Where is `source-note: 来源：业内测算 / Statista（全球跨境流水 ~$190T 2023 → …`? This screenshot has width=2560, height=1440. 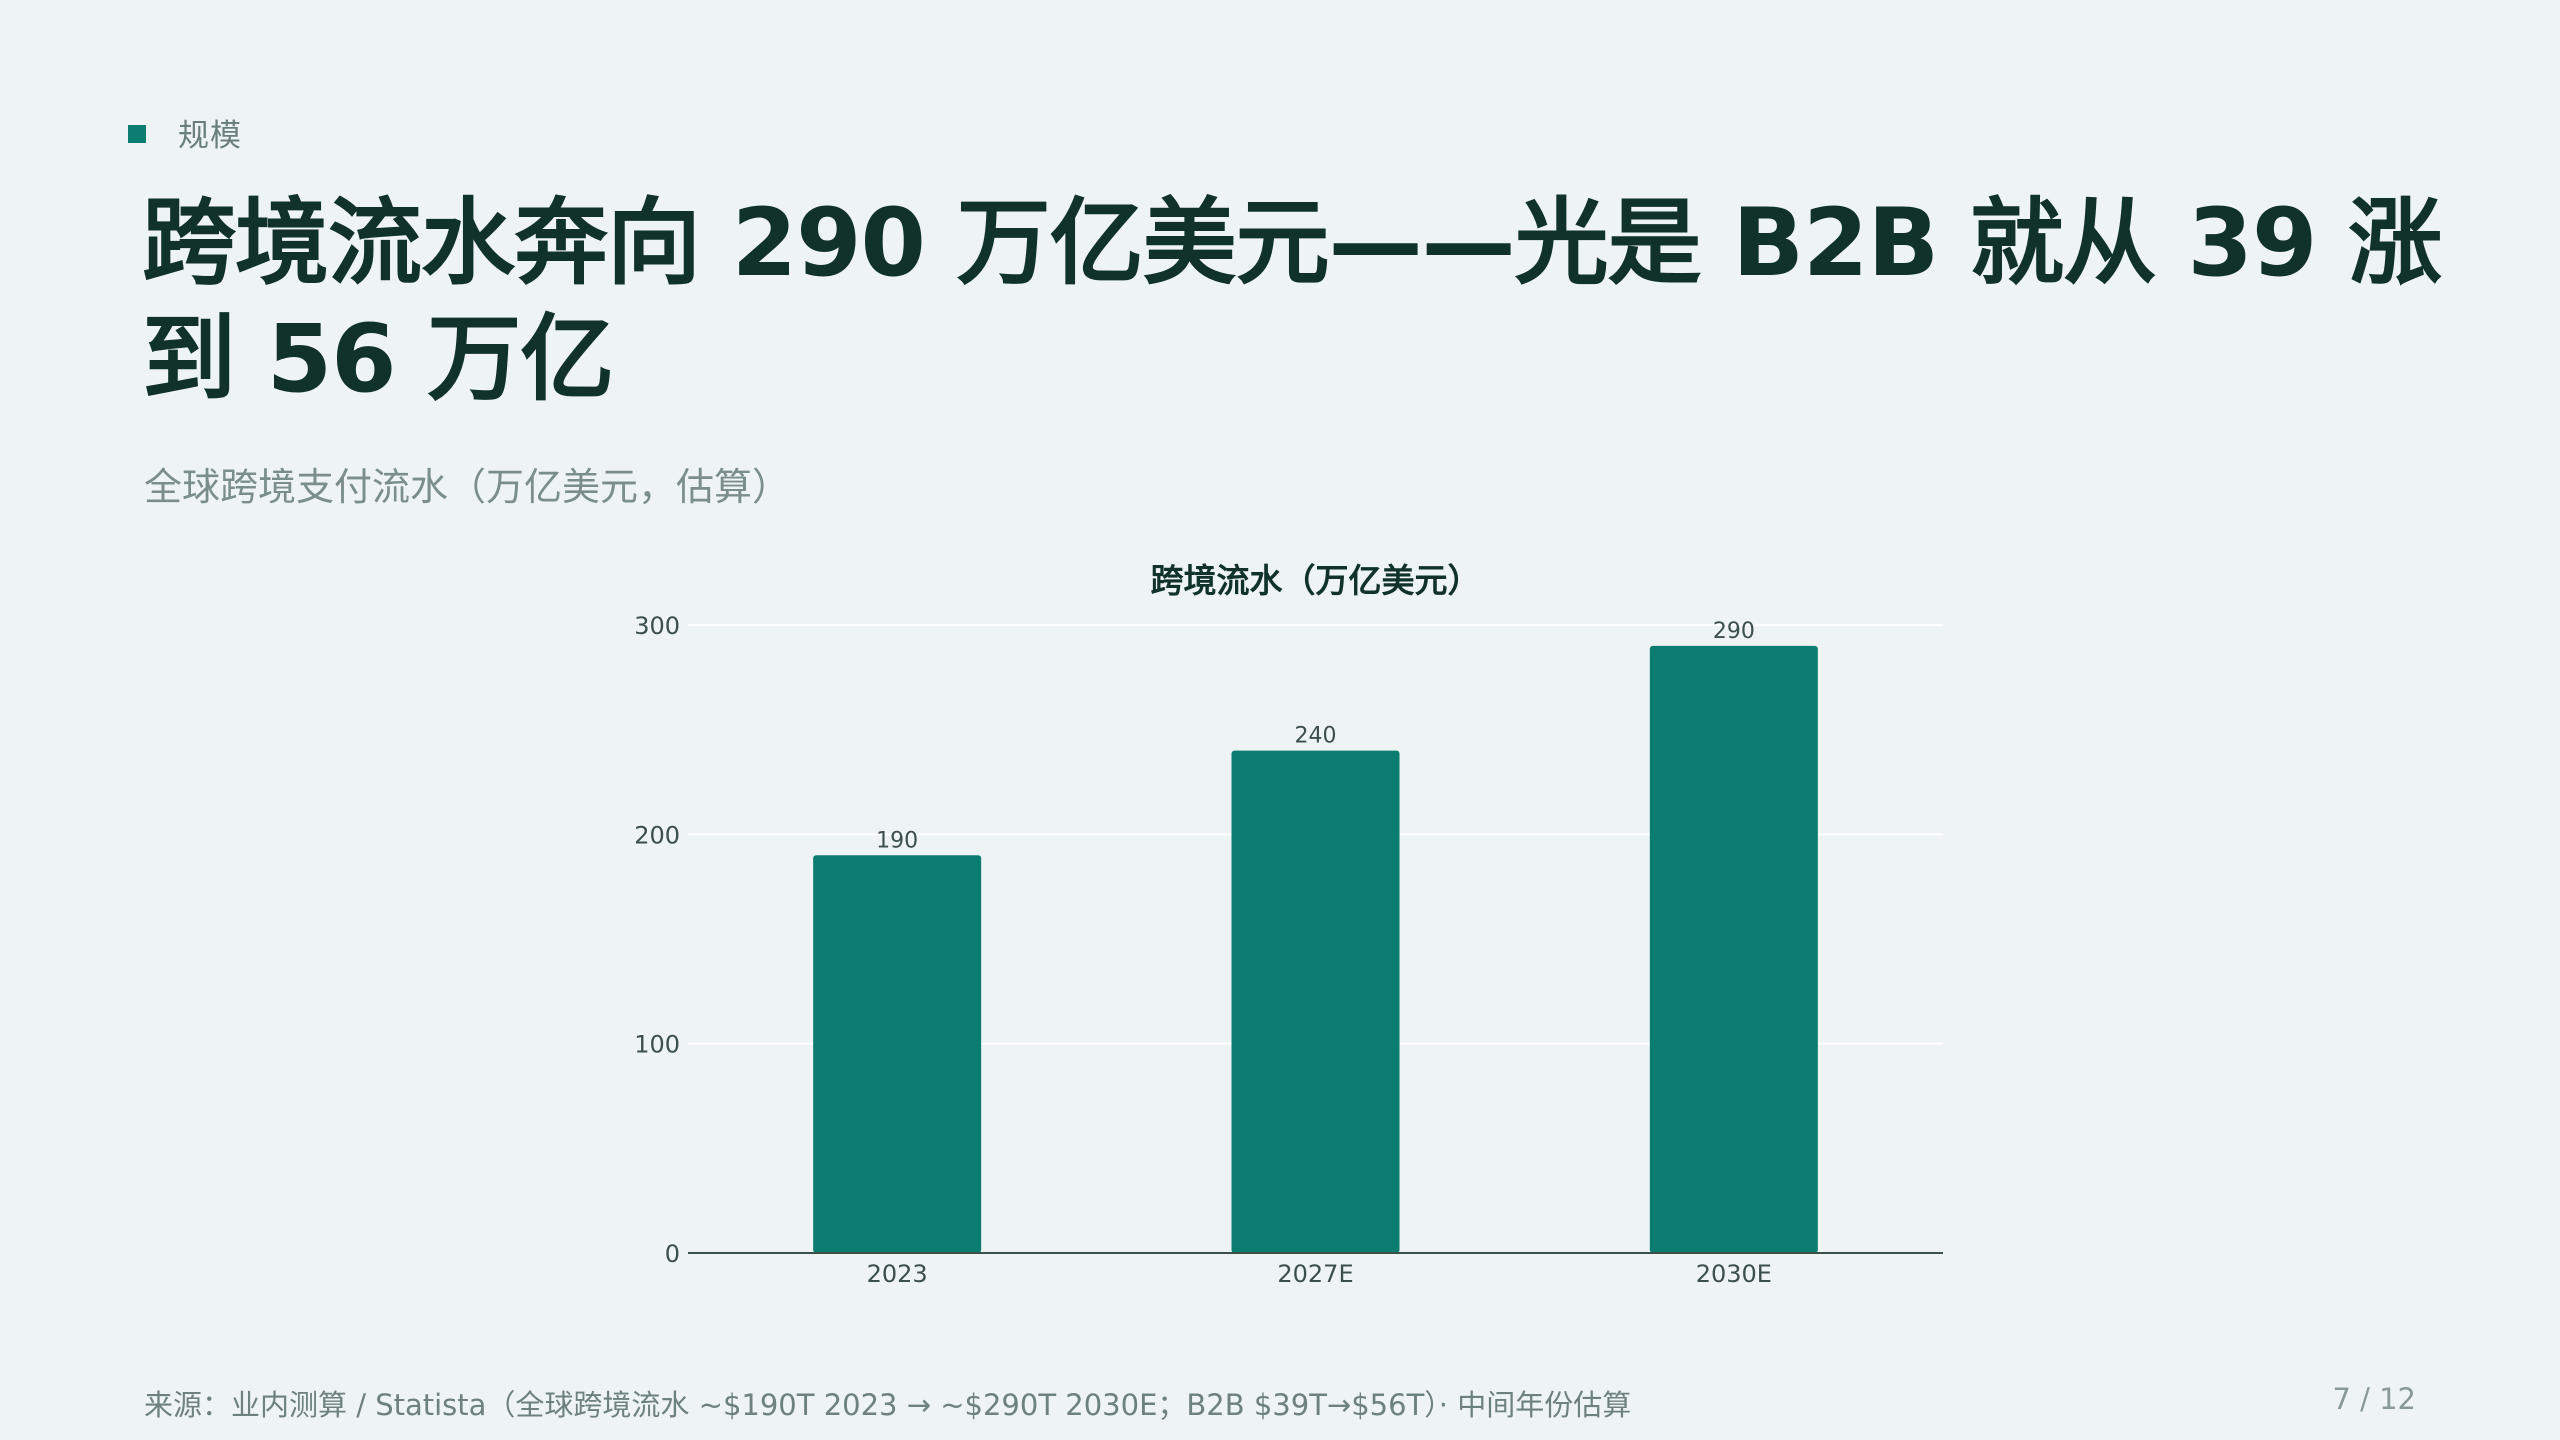 source-note: 来源：业内测算 / Statista（全球跨境流水 ~$190T 2023 → … is located at coordinates (887, 1403).